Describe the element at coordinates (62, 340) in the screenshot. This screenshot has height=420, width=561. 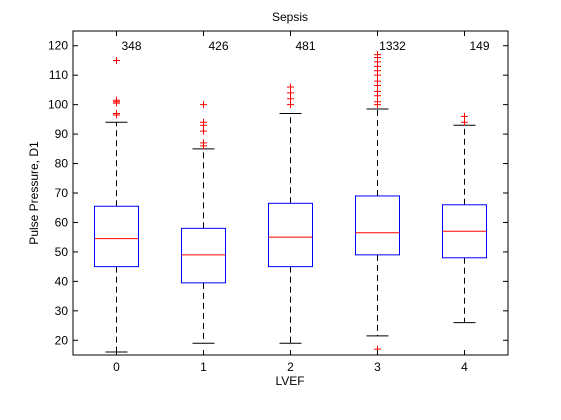
I see `y-tick-label: 20` at that location.